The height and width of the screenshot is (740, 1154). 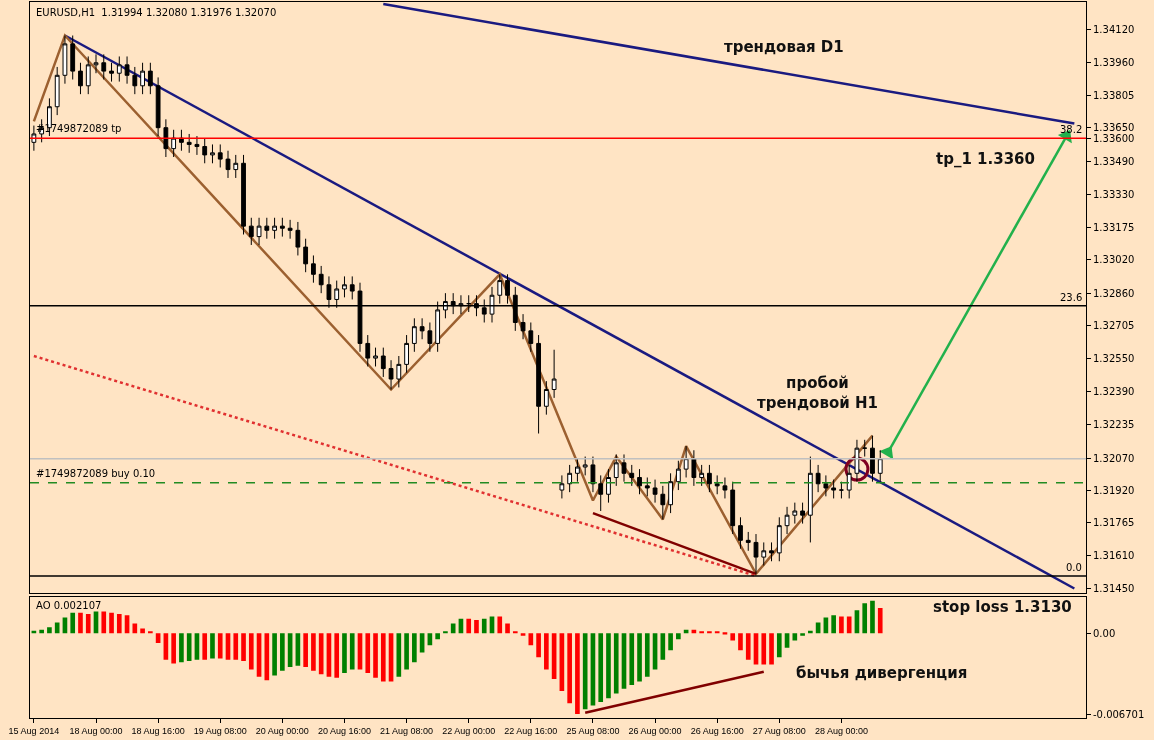 What do you see at coordinates (1114, 459) in the screenshot?
I see `y-tick-label: 1.32070` at bounding box center [1114, 459].